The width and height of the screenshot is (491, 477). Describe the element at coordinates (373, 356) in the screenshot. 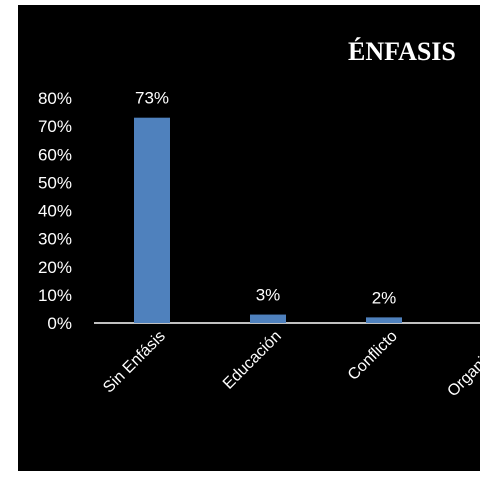

I see `category-label: Conflicto` at that location.